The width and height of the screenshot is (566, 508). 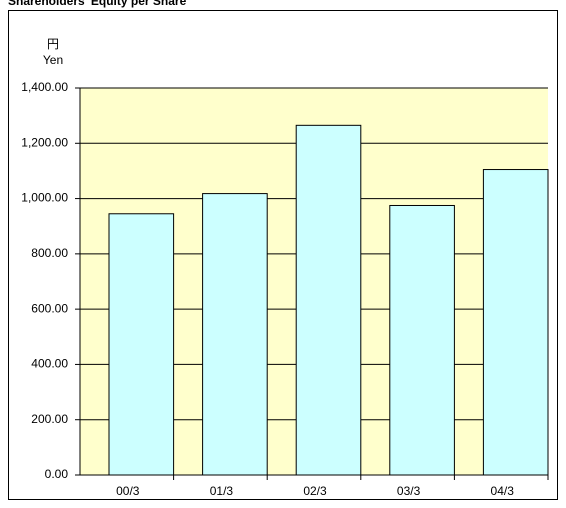 What do you see at coordinates (57, 474) in the screenshot?
I see `y-tick-label: 0.00` at bounding box center [57, 474].